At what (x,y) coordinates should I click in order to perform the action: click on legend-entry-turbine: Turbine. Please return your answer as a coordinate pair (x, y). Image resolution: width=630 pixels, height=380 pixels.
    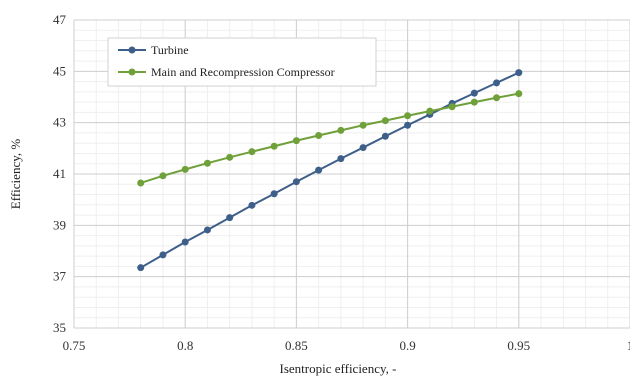
    Looking at the image, I should click on (153, 50).